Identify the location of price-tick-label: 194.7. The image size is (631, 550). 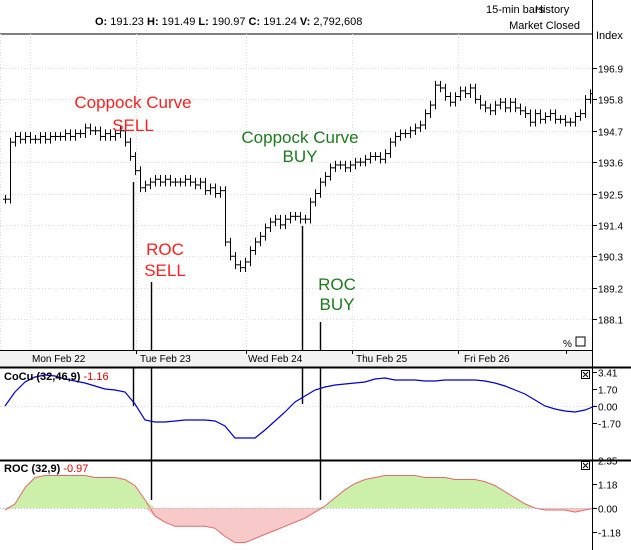
(610, 133).